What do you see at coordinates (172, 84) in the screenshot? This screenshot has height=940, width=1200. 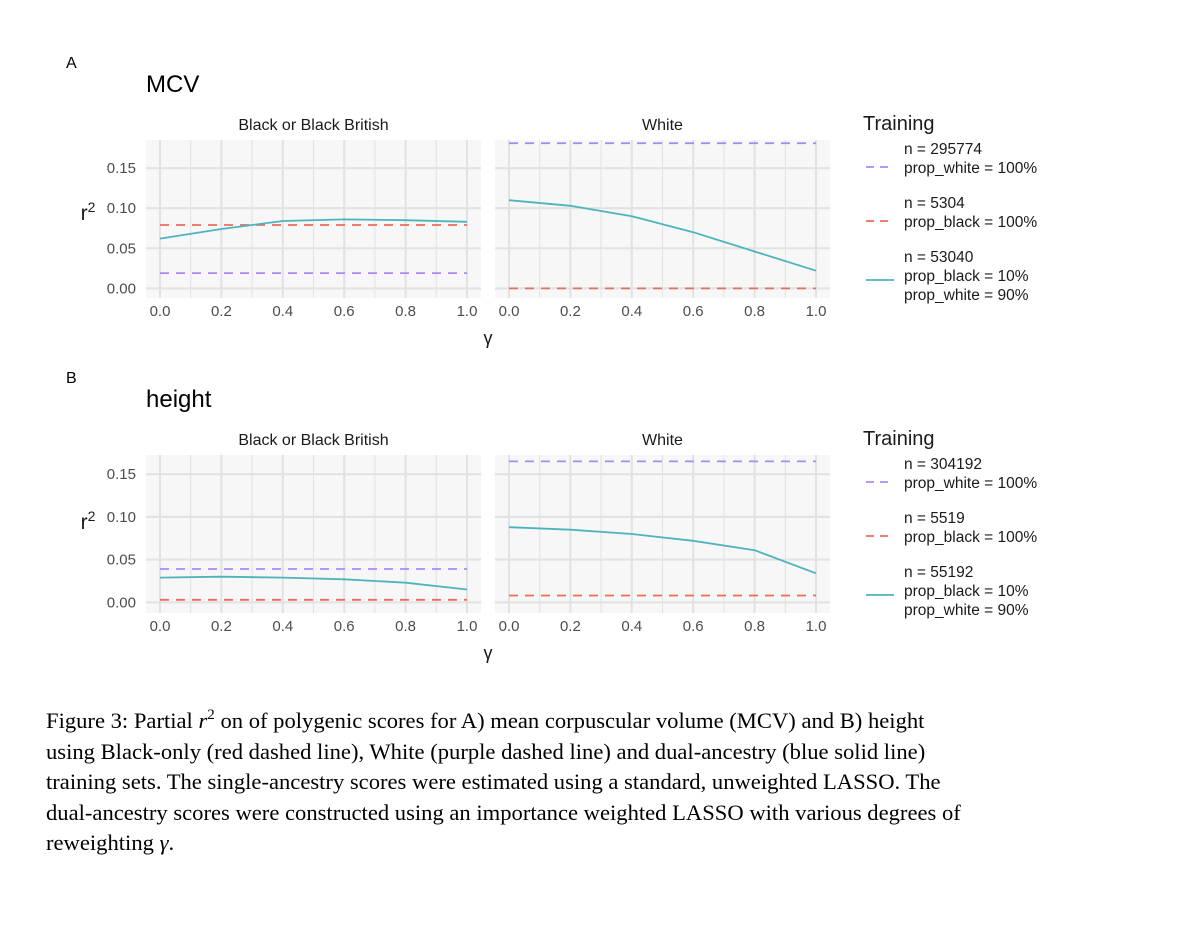 I see `chart-title: MCV` at bounding box center [172, 84].